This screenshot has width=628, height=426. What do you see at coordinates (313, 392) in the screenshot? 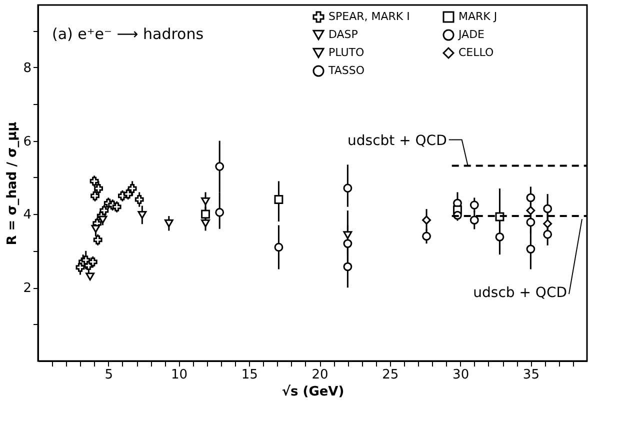
I see `x-axis-title: √s (GeV)` at bounding box center [313, 392].